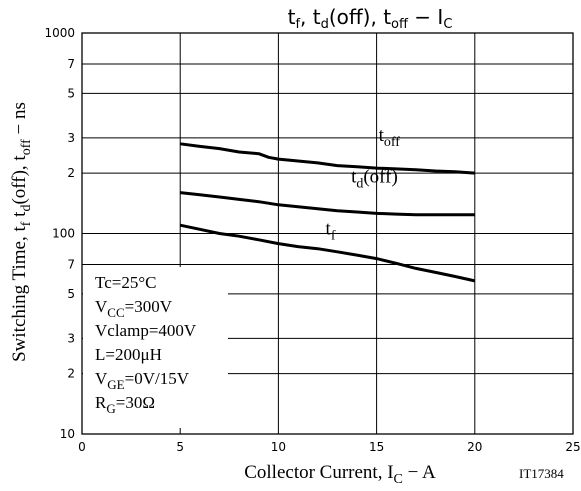 The width and height of the screenshot is (581, 491). I want to click on series-label: tf, so click(331, 230).